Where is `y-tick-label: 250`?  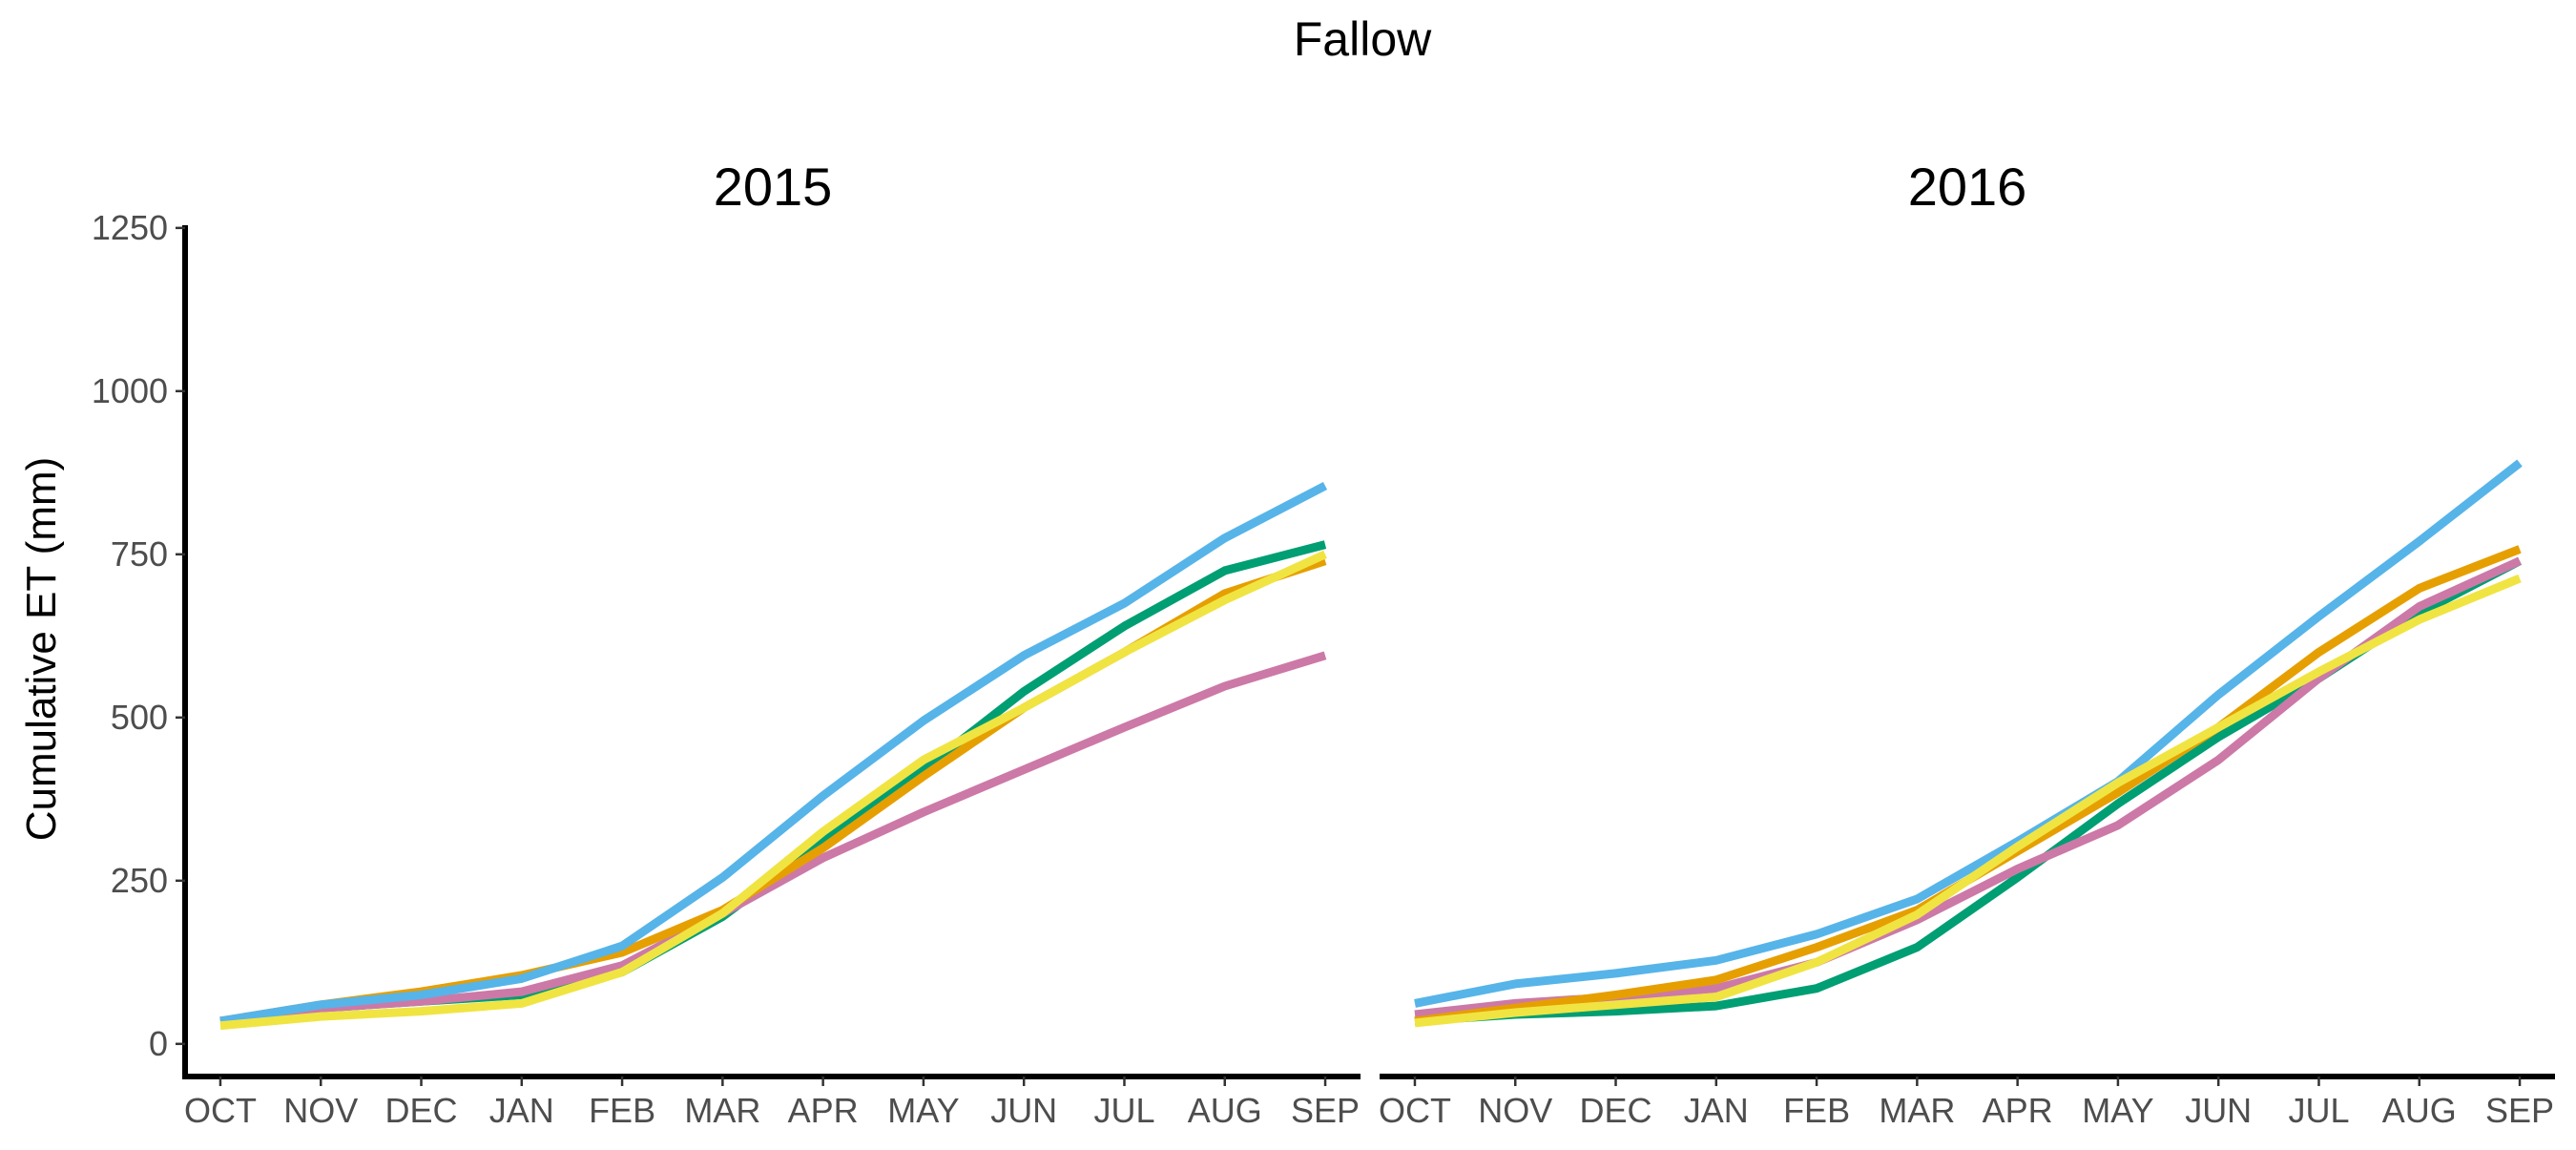
y-tick-label: 250 is located at coordinates (139, 880).